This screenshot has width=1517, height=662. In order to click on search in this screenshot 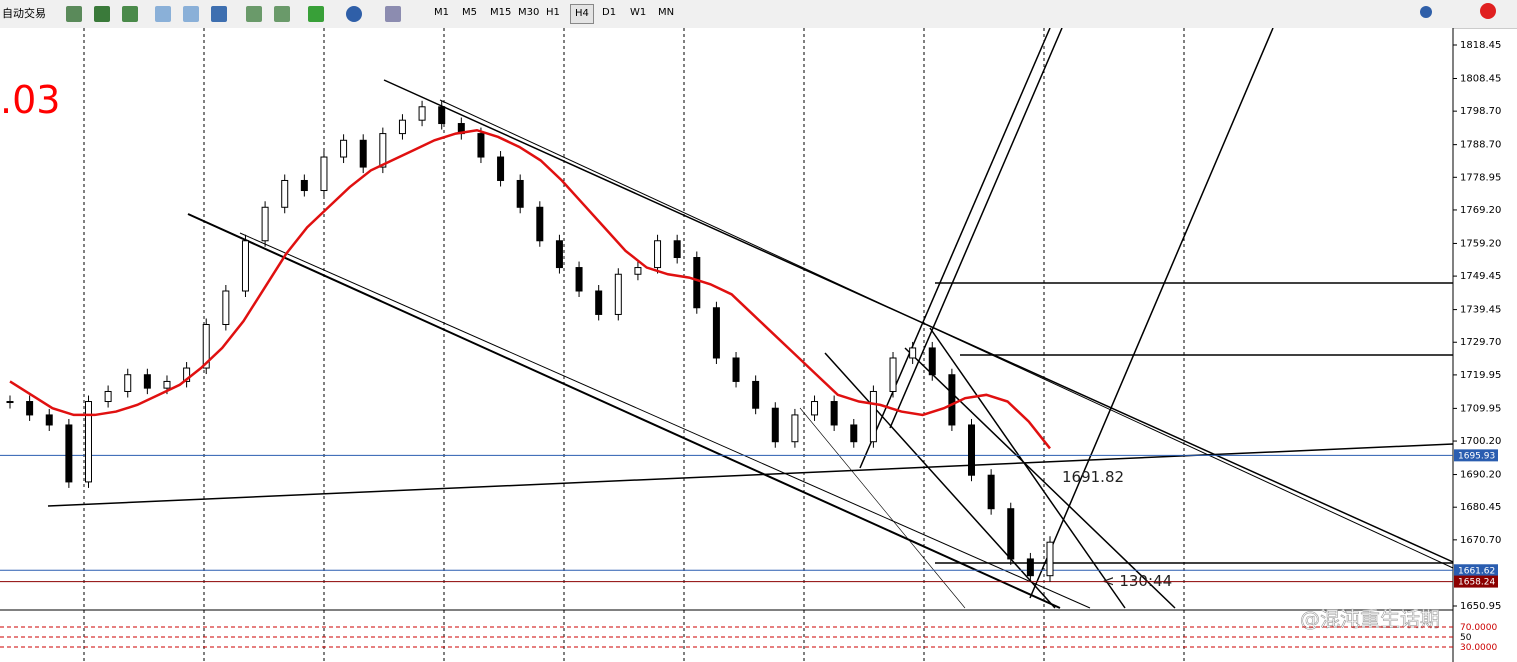, I will do `click(1426, 12)`.